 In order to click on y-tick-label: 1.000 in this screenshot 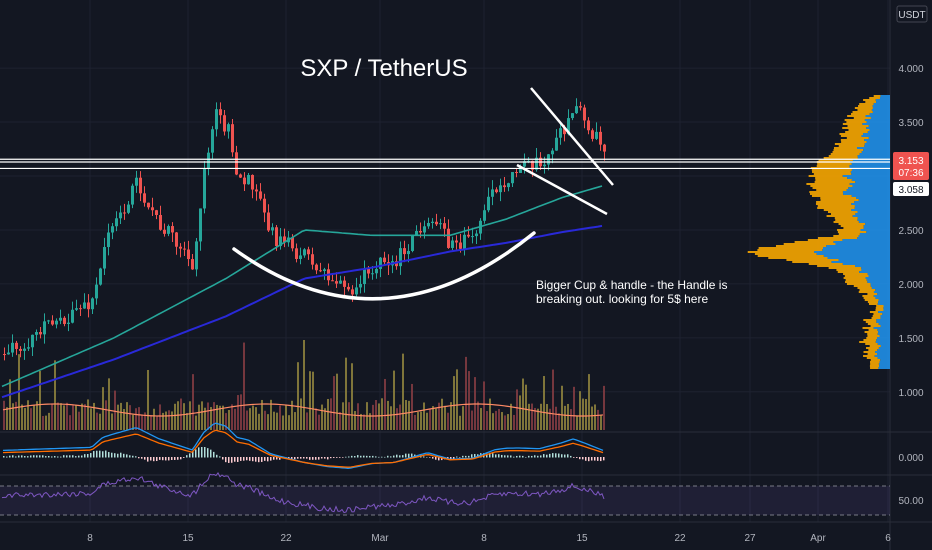, I will do `click(910, 393)`.